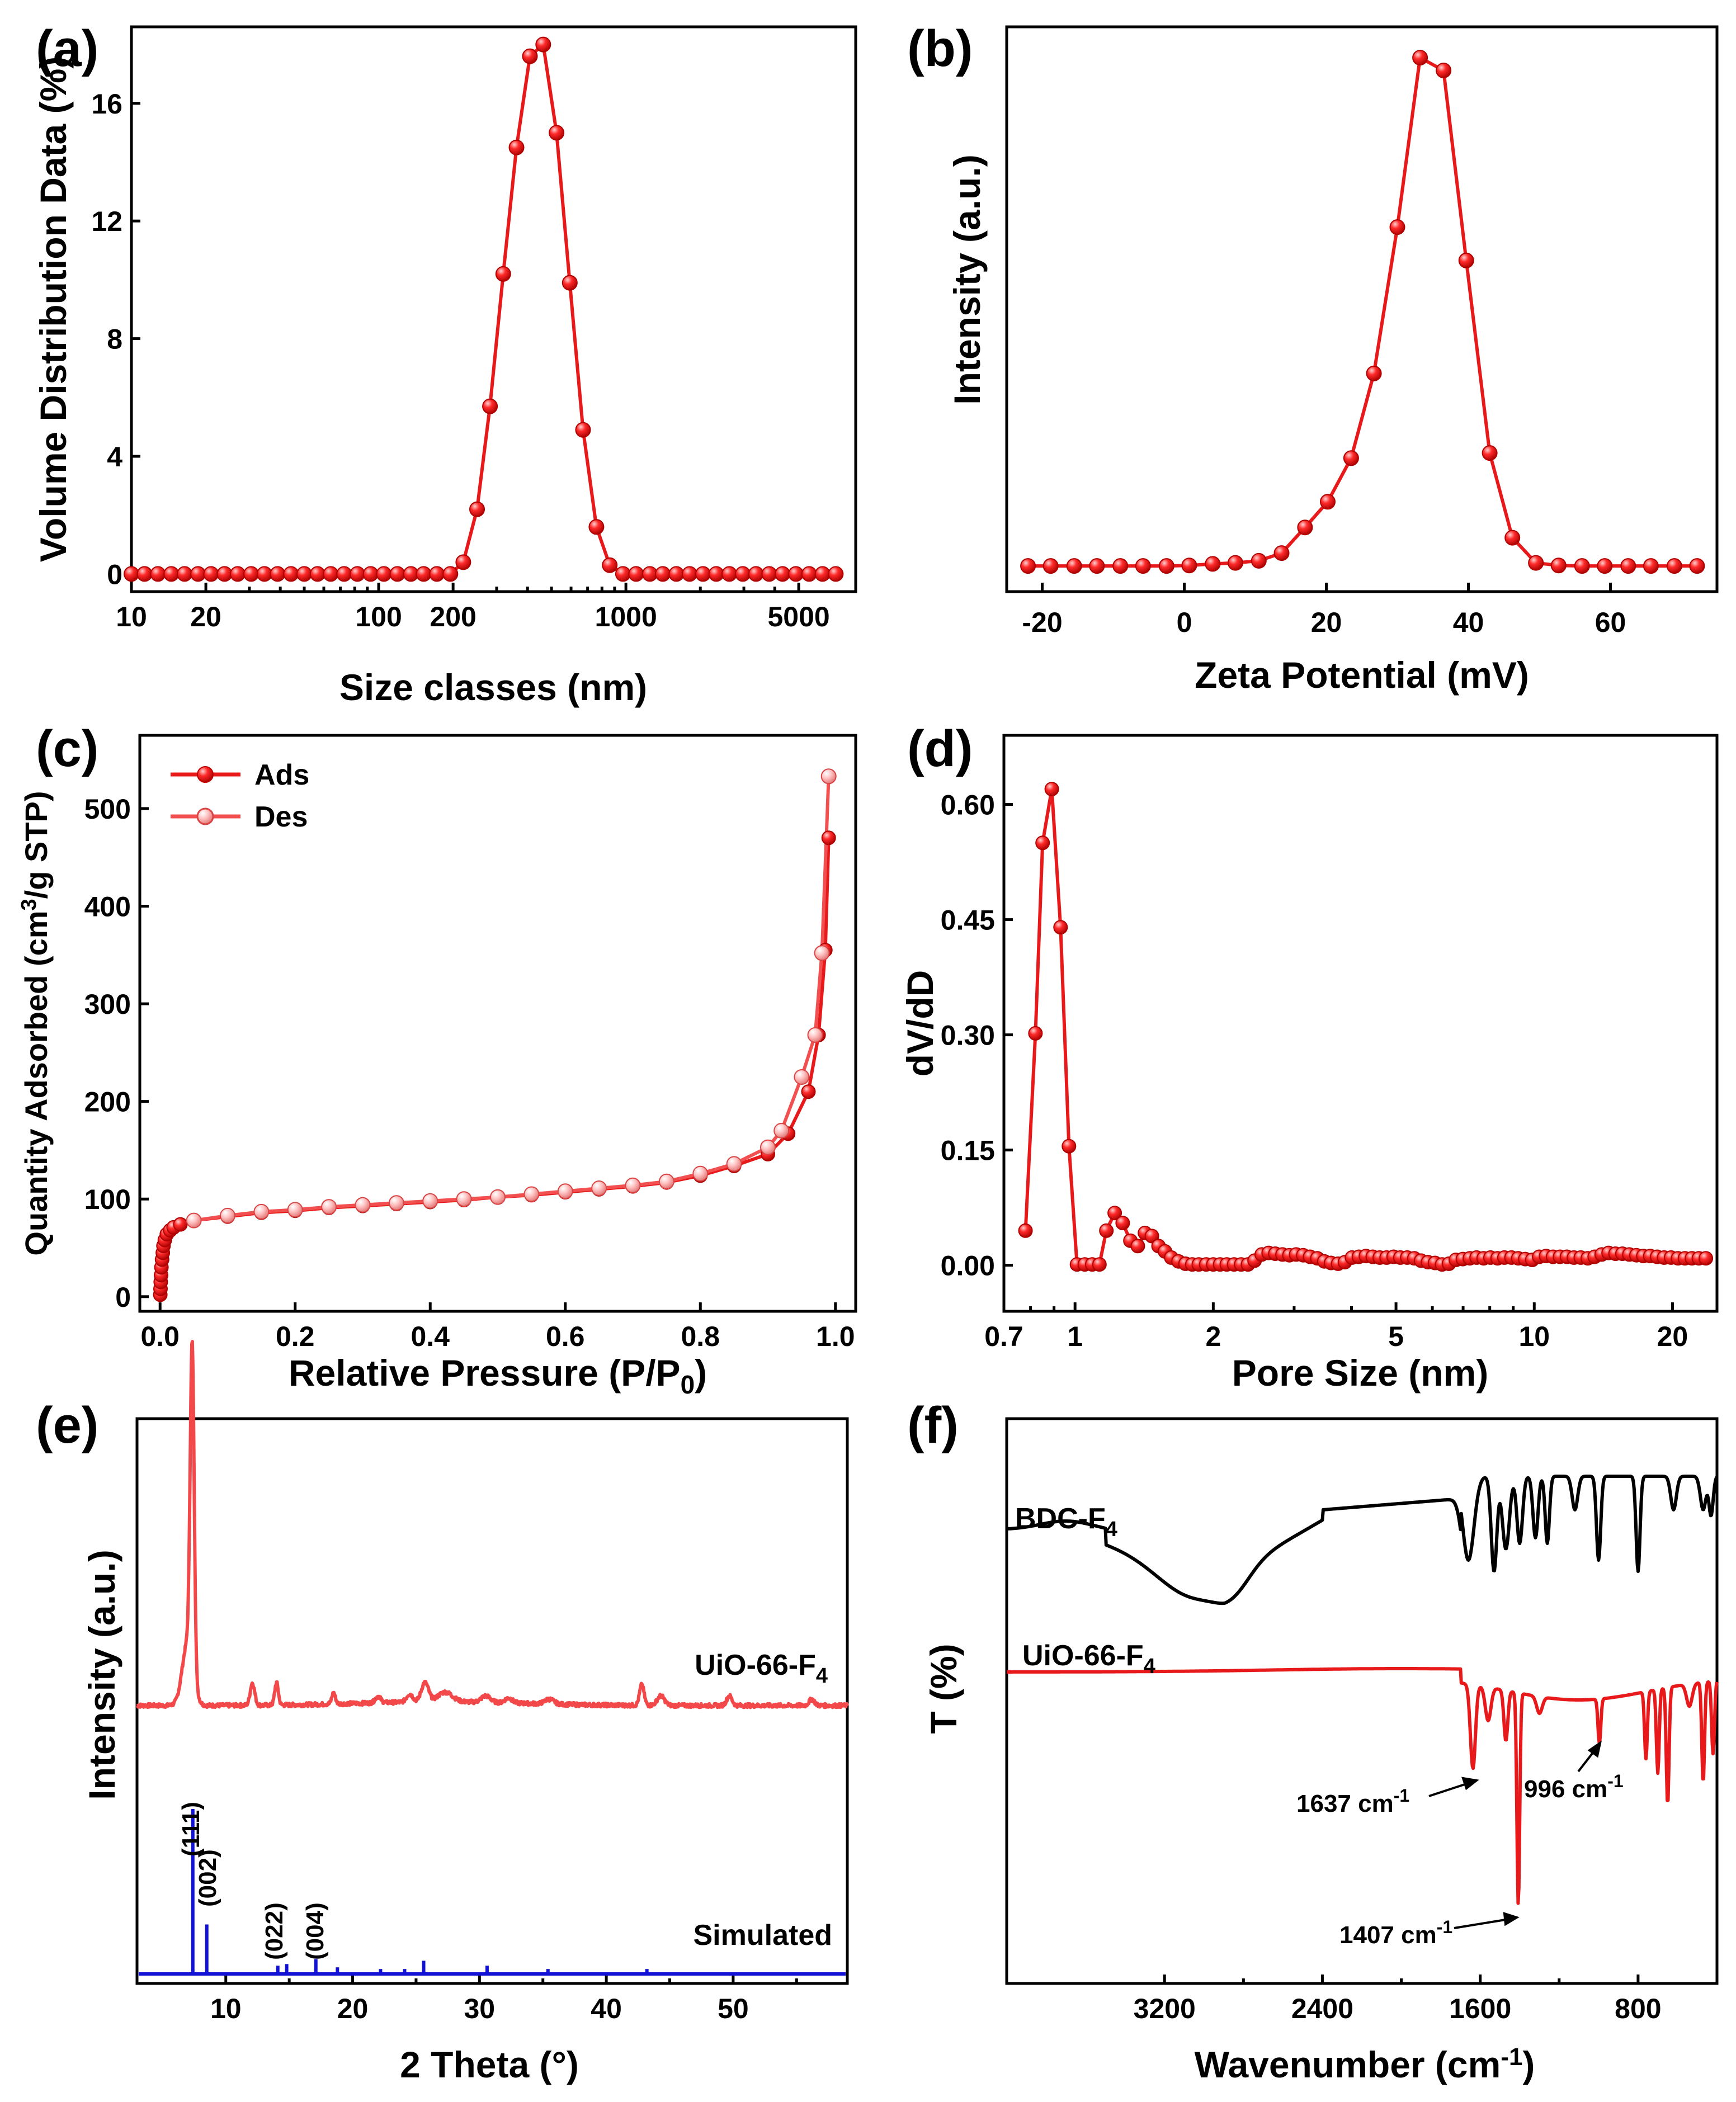  Describe the element at coordinates (1004, 1337) in the screenshot. I see `d-xtick-label-0: 0.7` at that location.